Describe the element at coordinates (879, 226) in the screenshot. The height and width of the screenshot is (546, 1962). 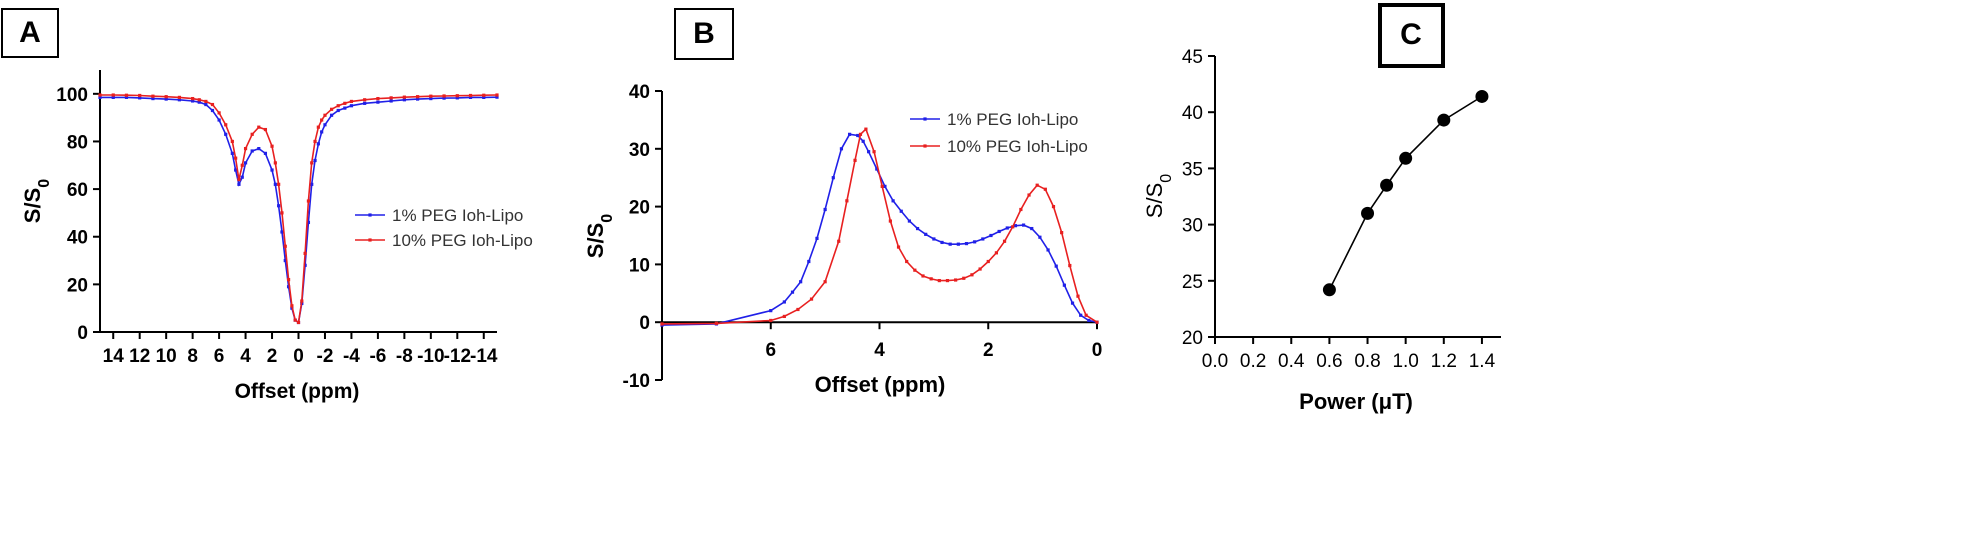
I see `series-b-2-line` at that location.